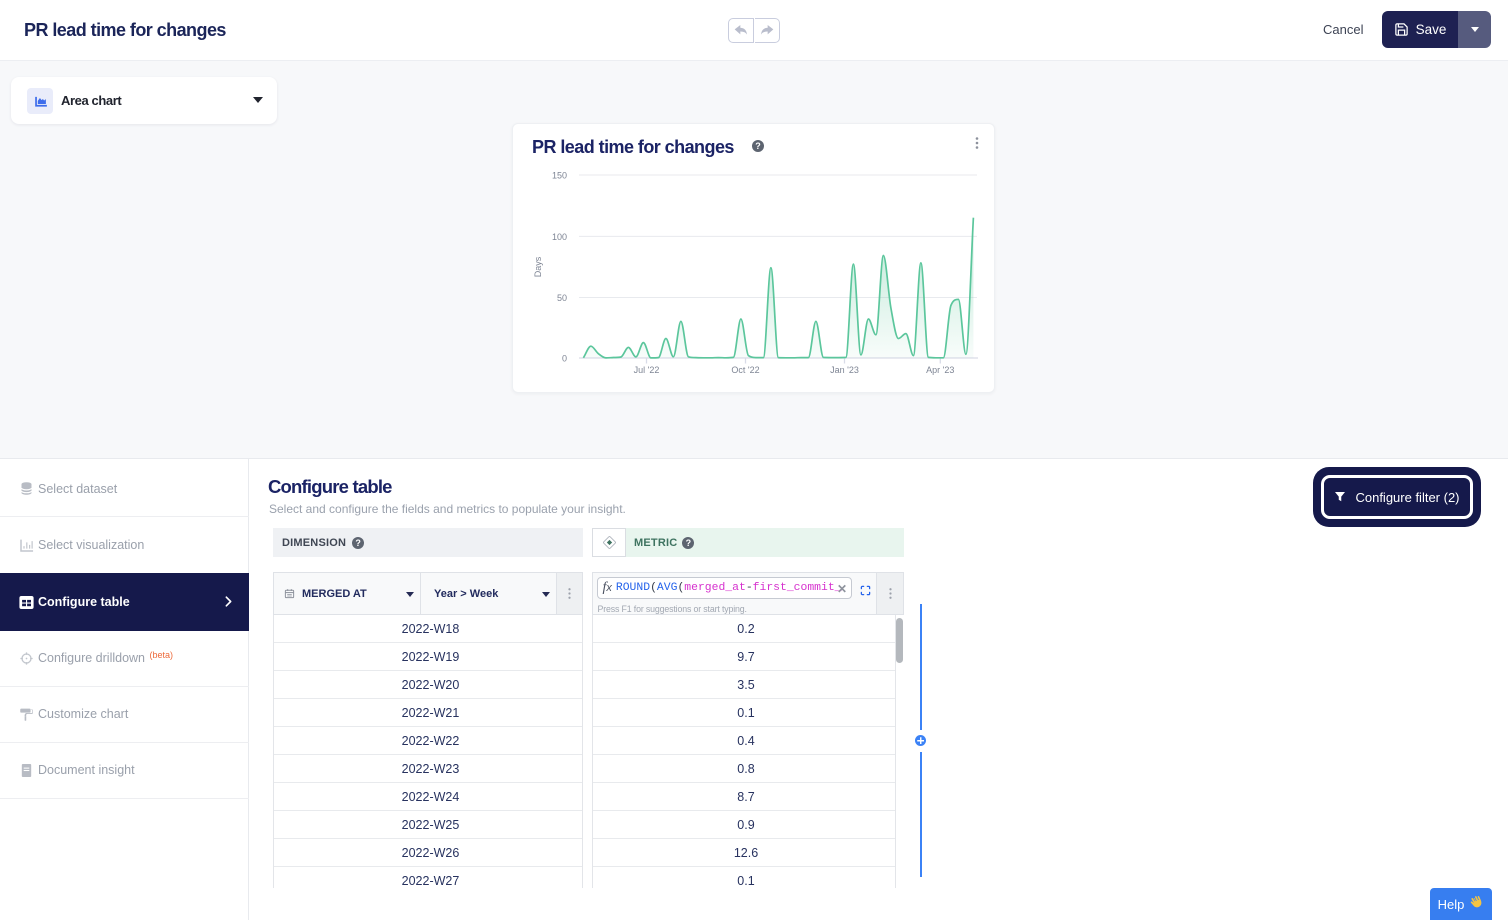  What do you see at coordinates (562, 298) in the screenshot?
I see `svg-text: 50` at bounding box center [562, 298].